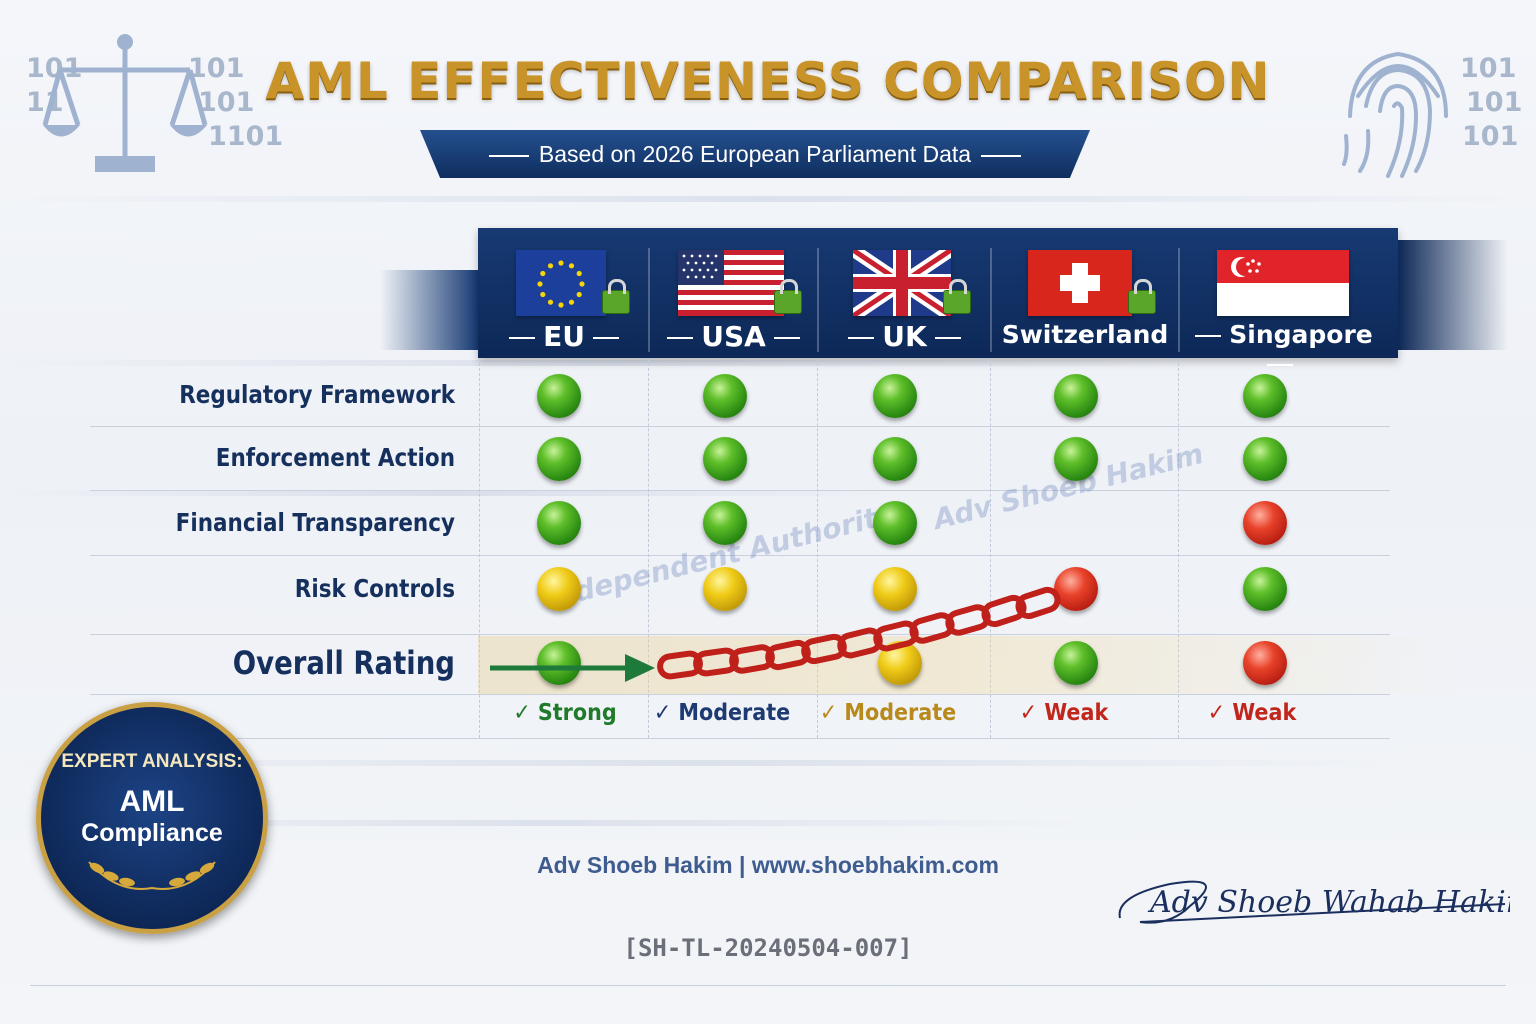 This screenshot has height=1024, width=1536. I want to click on scales-of-justice-icon, so click(125, 103).